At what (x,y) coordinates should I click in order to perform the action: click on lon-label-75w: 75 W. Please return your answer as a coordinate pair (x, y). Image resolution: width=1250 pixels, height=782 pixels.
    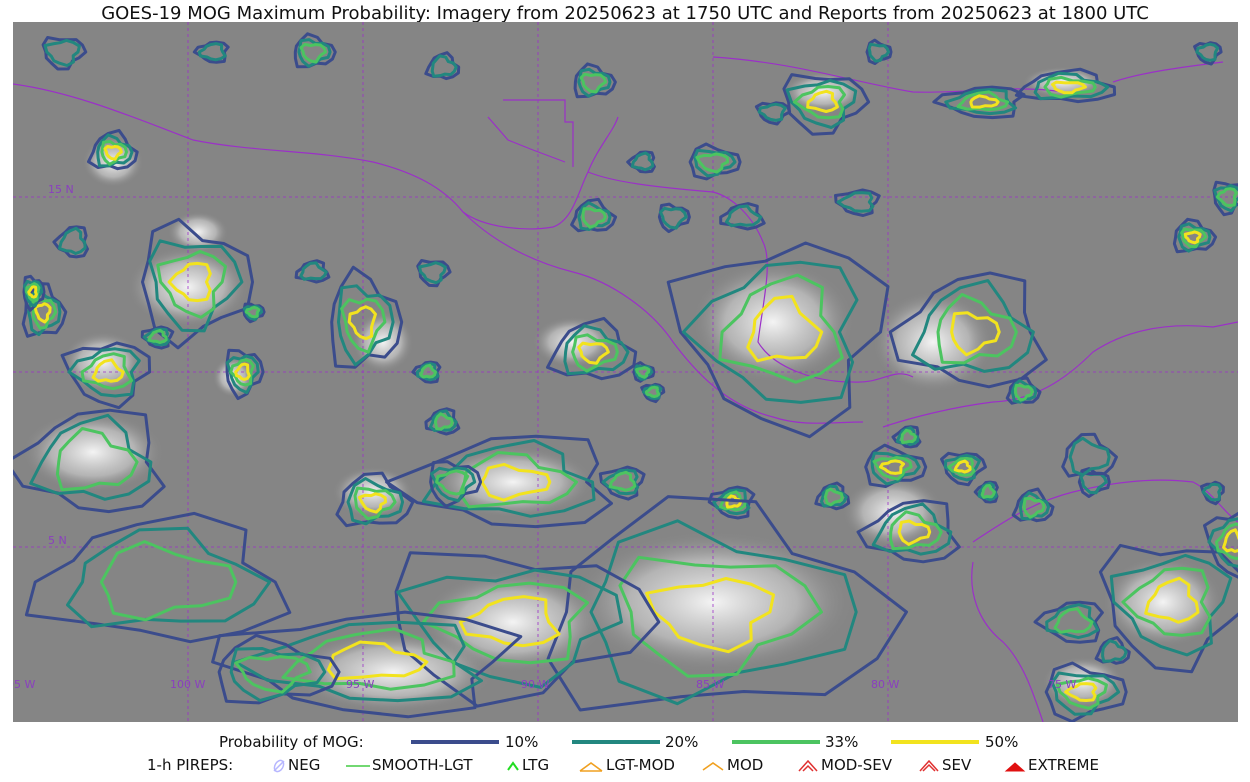
    Looking at the image, I should click on (1062, 684).